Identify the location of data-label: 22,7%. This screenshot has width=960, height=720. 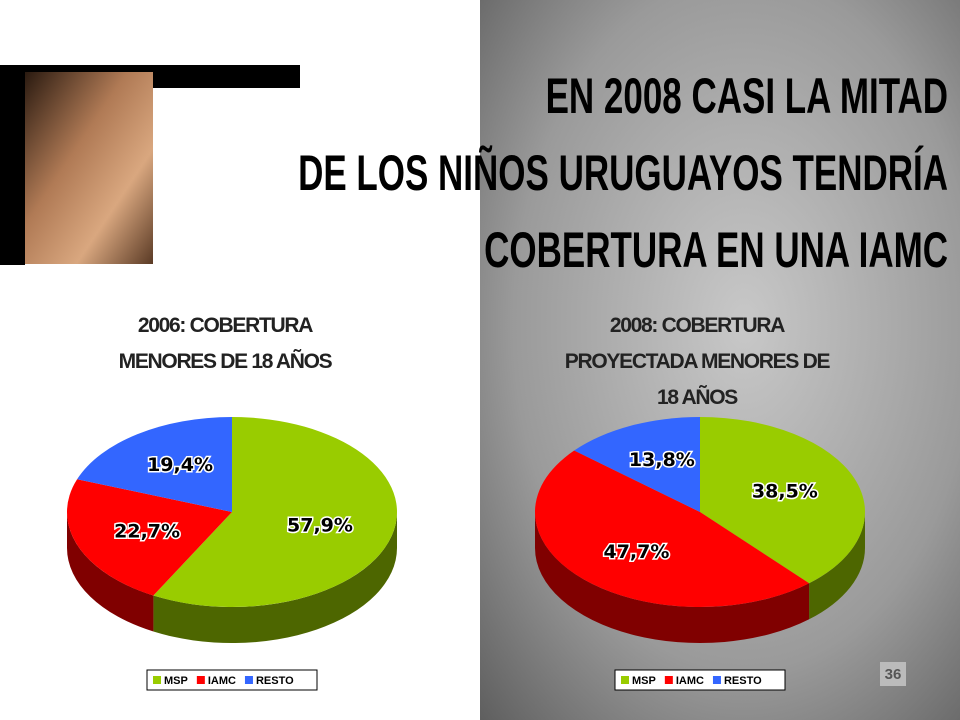
(147, 532).